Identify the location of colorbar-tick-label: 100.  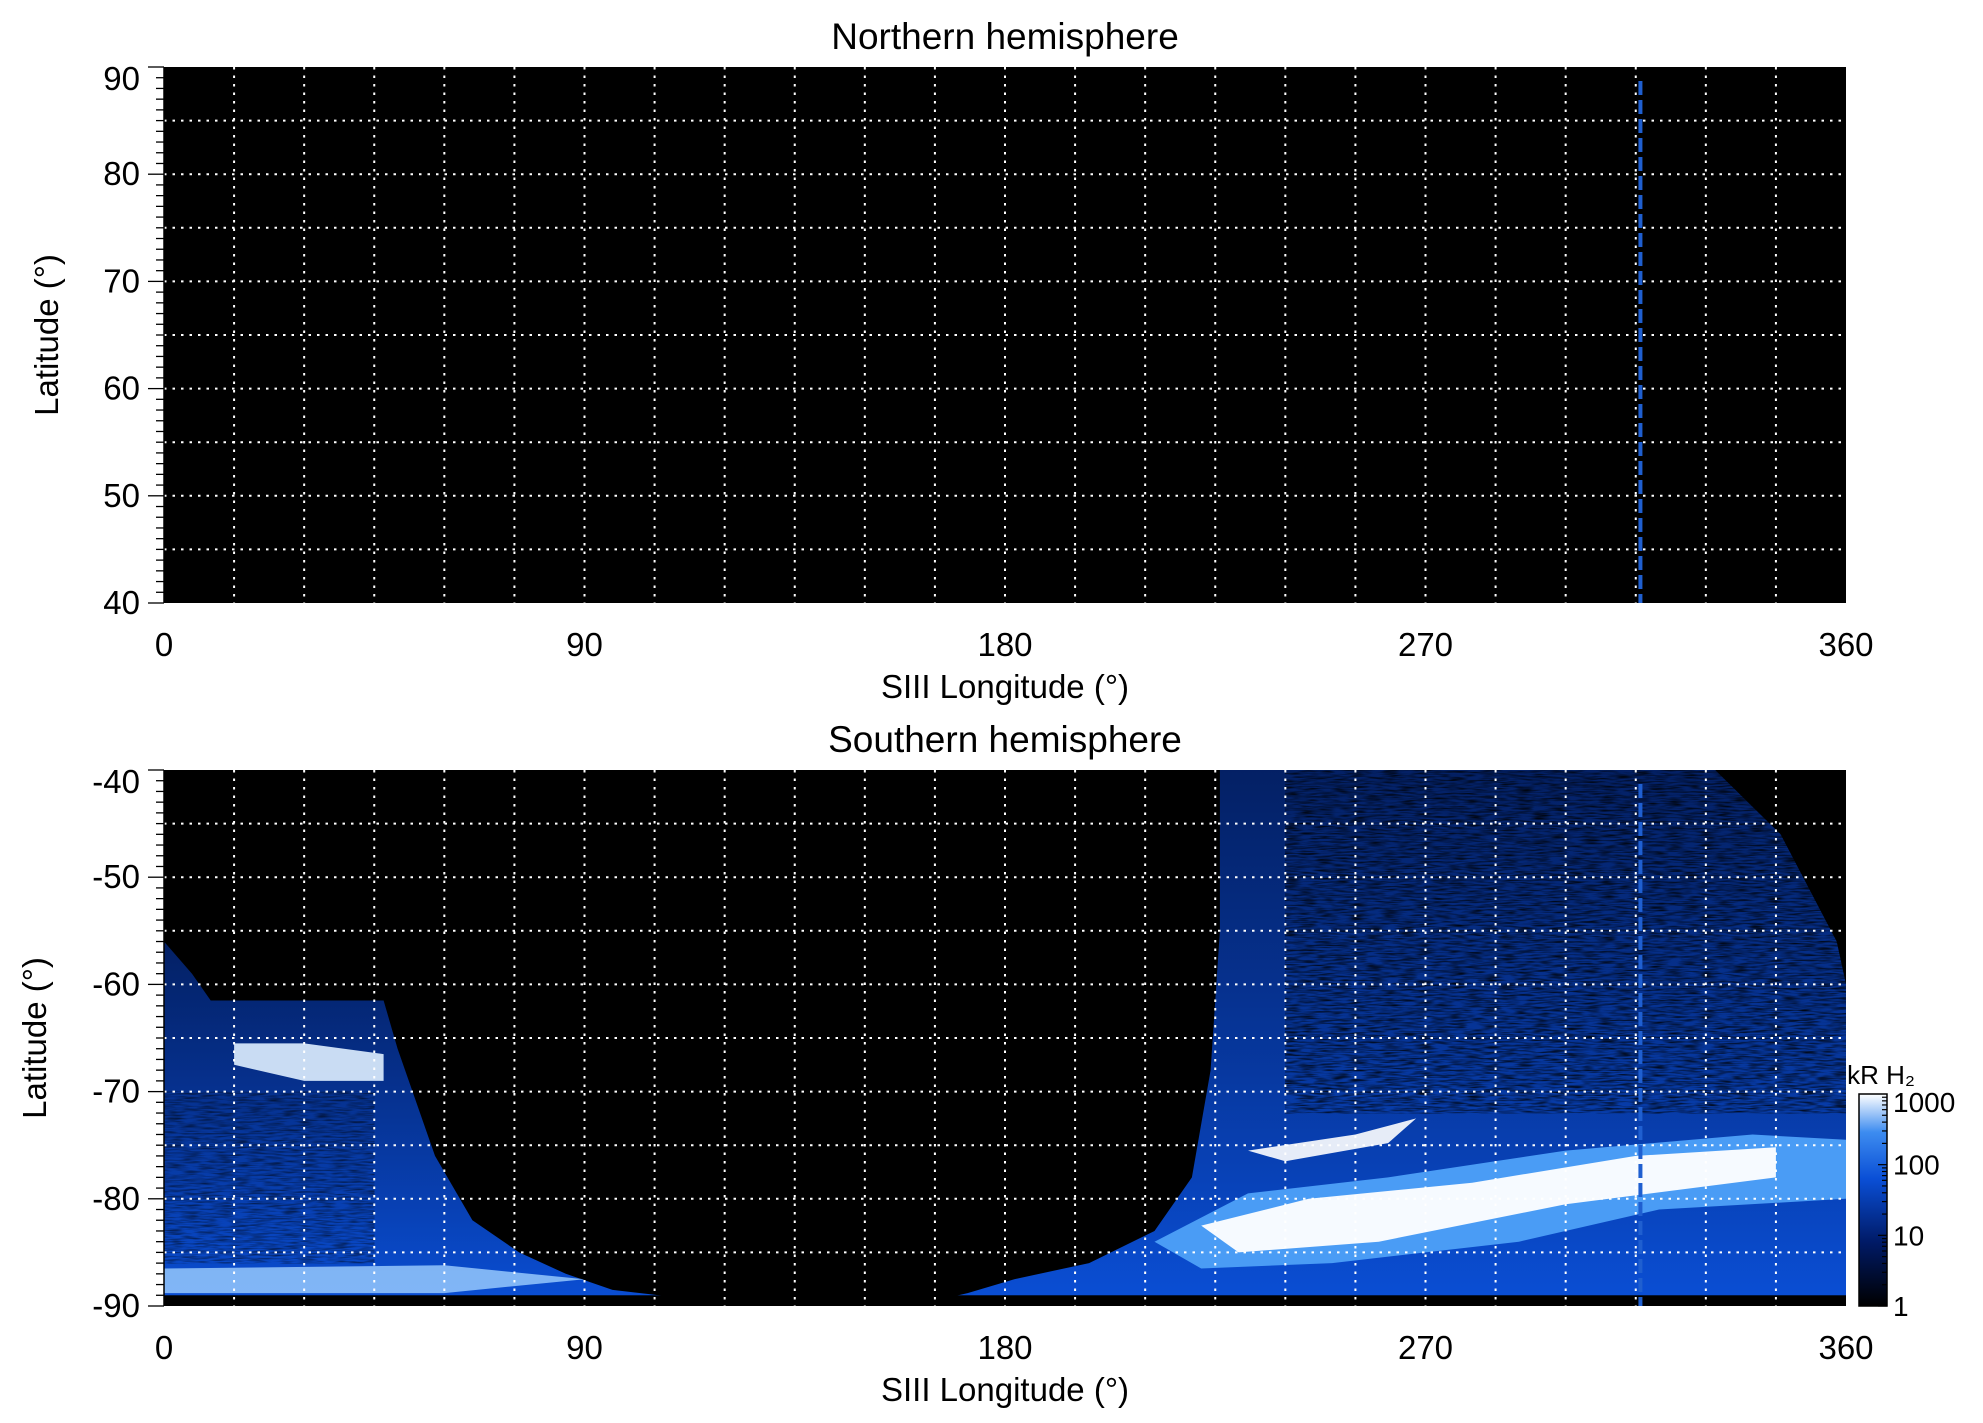
(1916, 1165).